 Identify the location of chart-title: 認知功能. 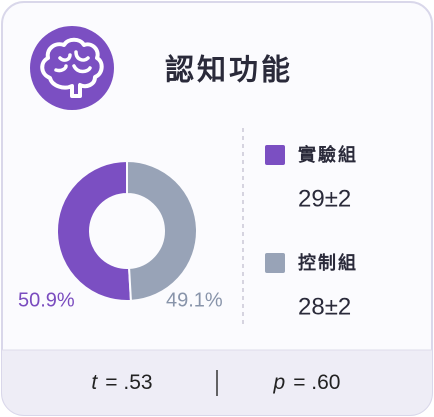
(229, 70).